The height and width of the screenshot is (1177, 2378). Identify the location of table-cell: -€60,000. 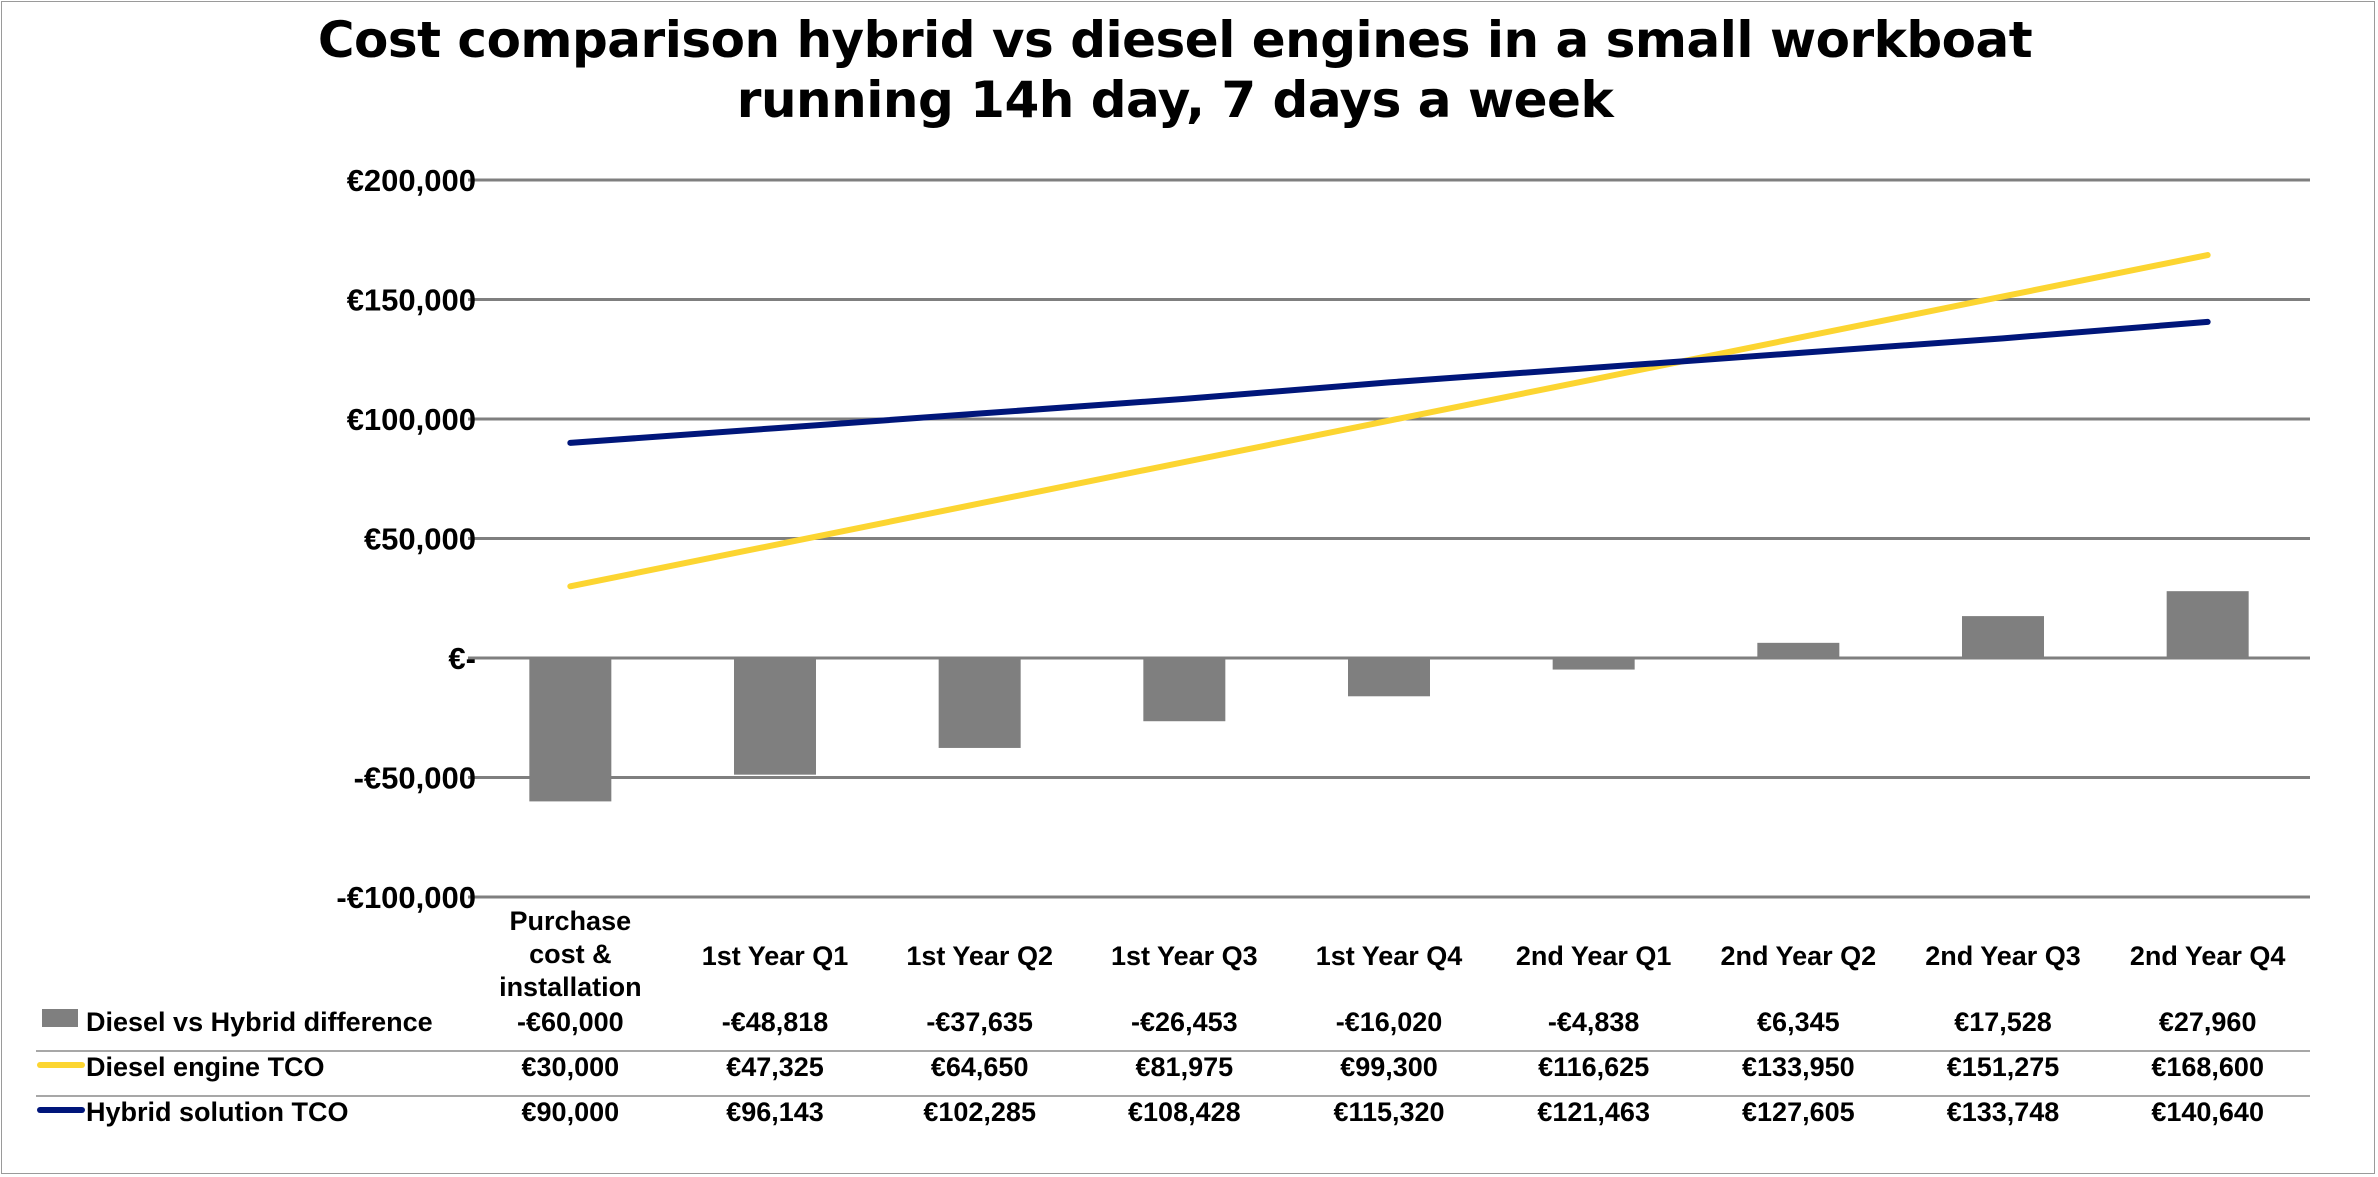
(570, 1022).